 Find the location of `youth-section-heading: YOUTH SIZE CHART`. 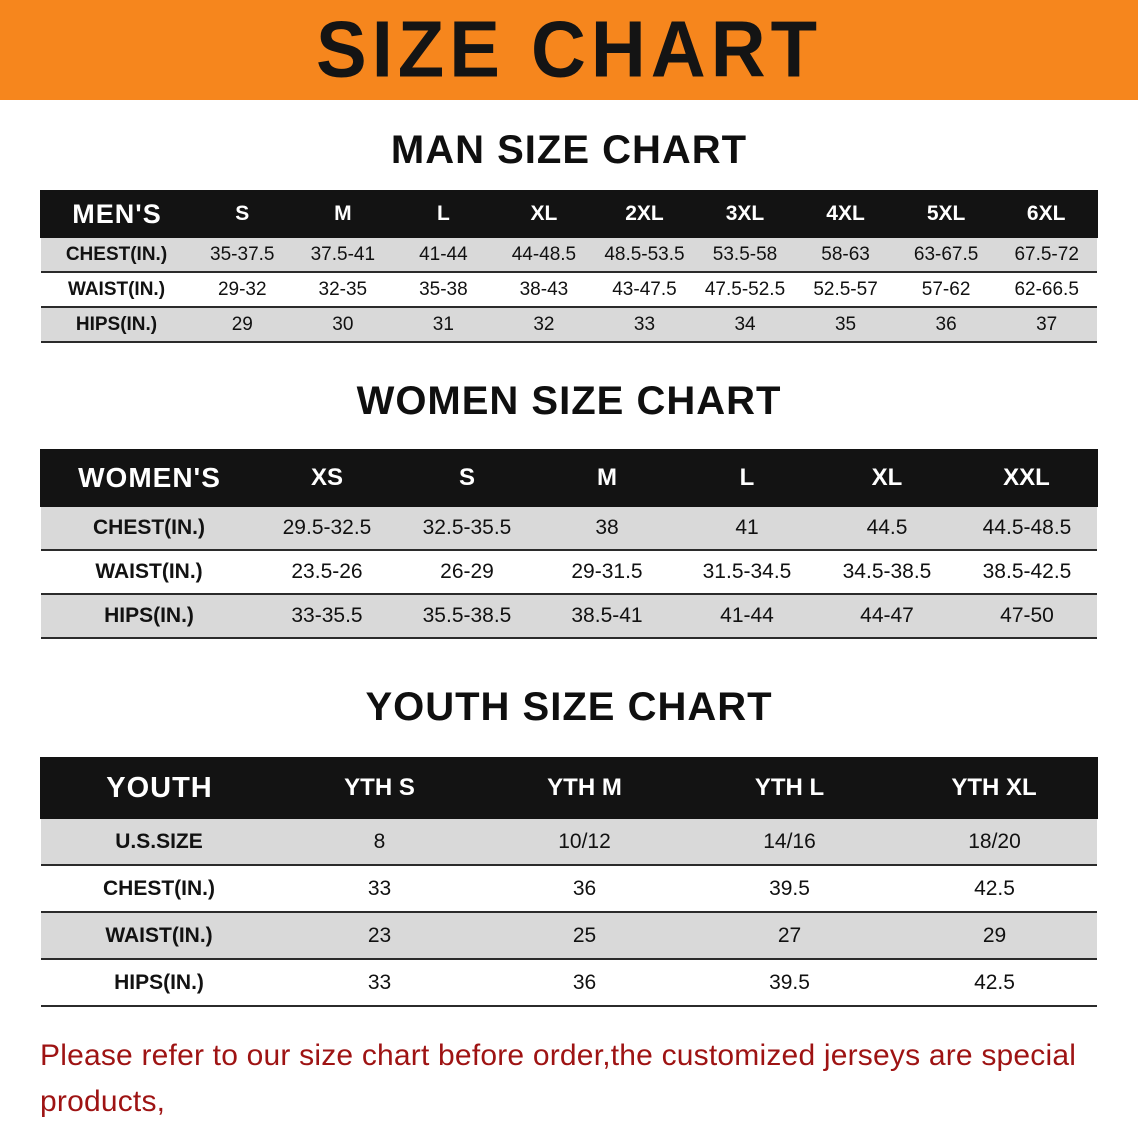

youth-section-heading: YOUTH SIZE CHART is located at coordinates (569, 707).